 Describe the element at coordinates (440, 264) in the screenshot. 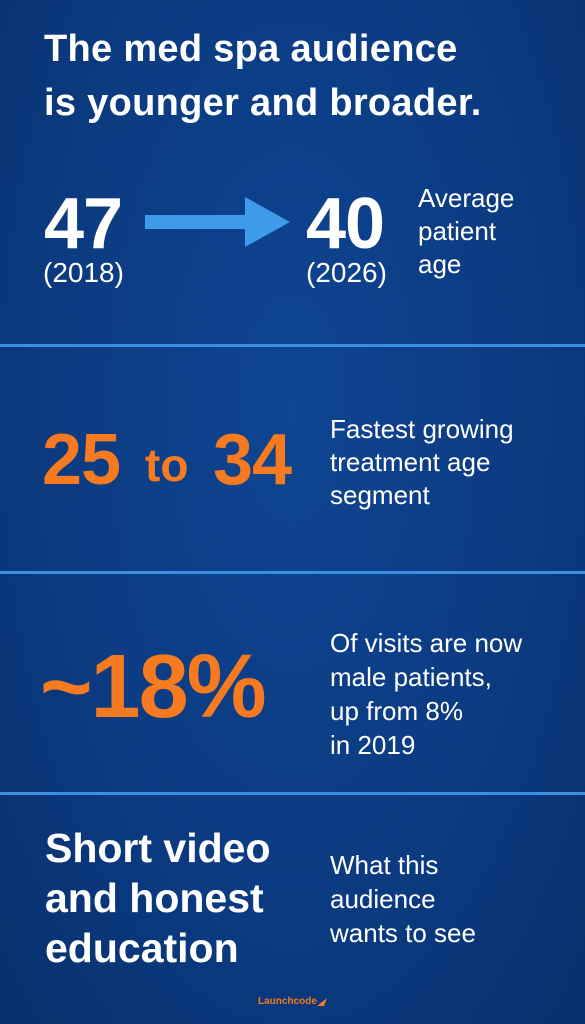

I see `age-label: age` at that location.